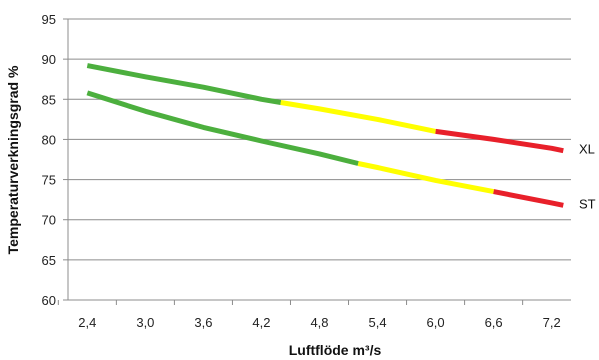 This screenshot has height=360, width=599. What do you see at coordinates (49, 59) in the screenshot?
I see `y-tick-label: 90` at bounding box center [49, 59].